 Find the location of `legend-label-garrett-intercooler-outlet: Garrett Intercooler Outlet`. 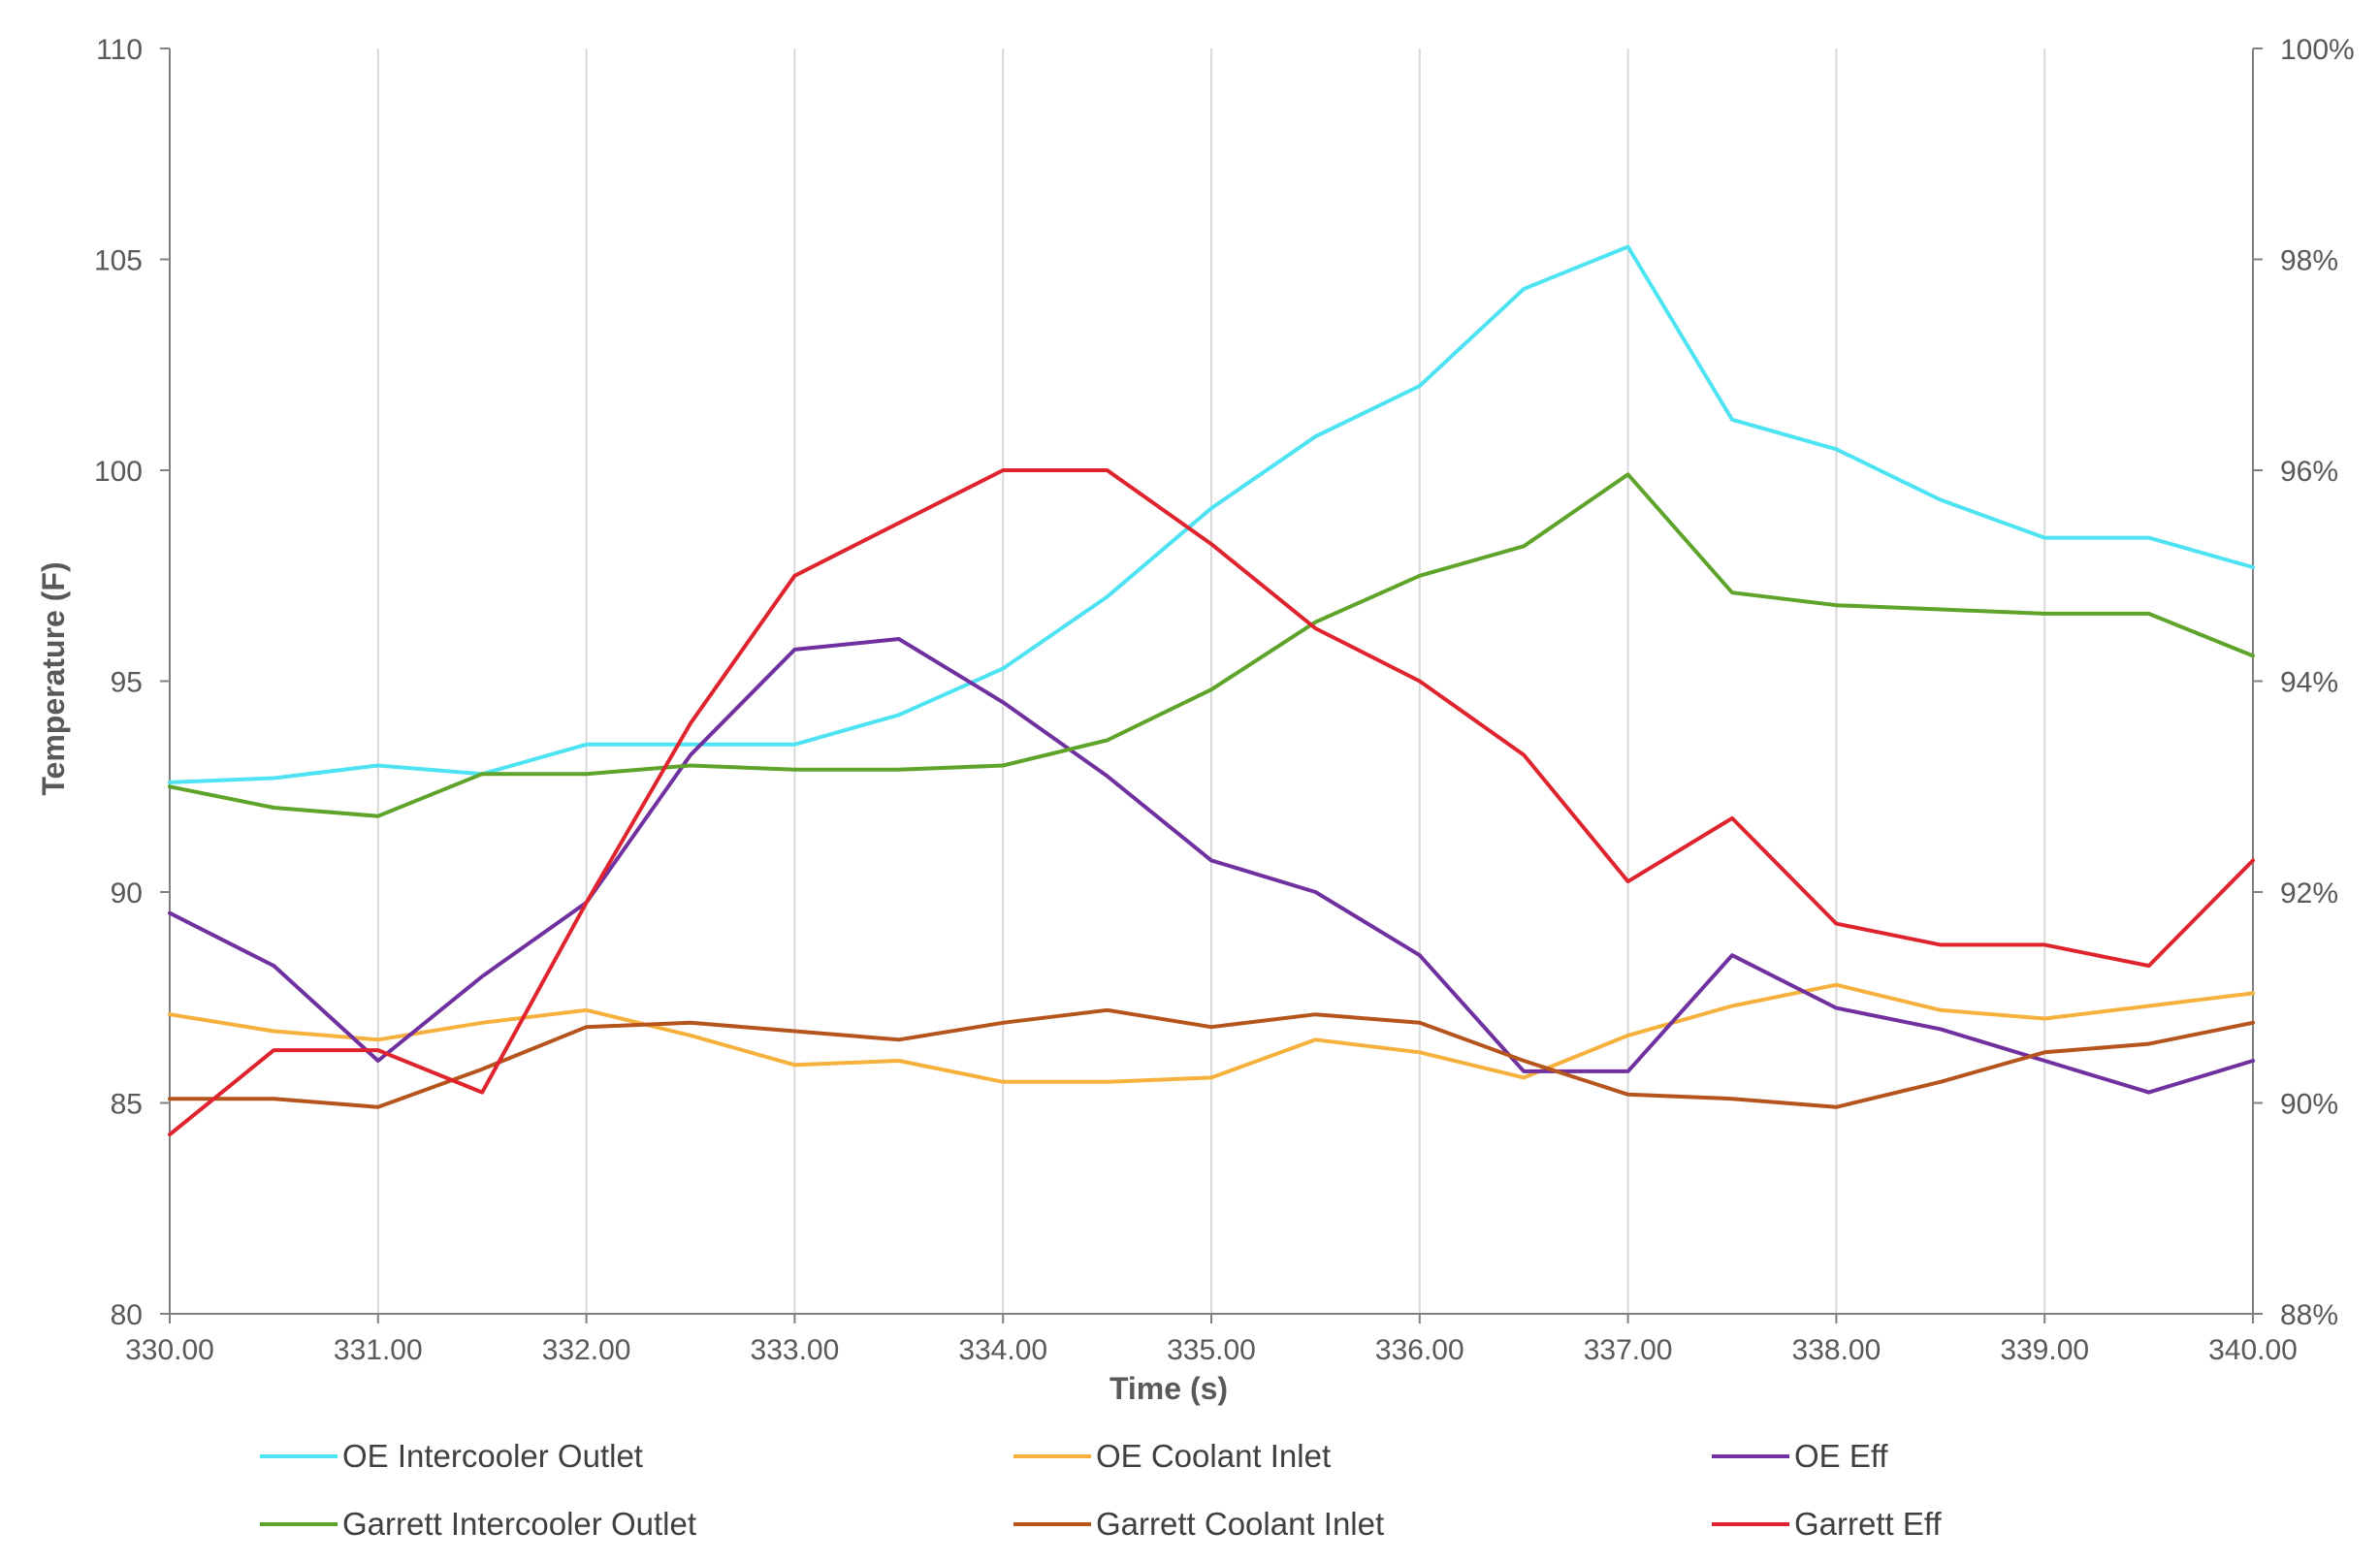

legend-label-garrett-intercooler-outlet: Garrett Intercooler Outlet is located at coordinates (519, 1524).